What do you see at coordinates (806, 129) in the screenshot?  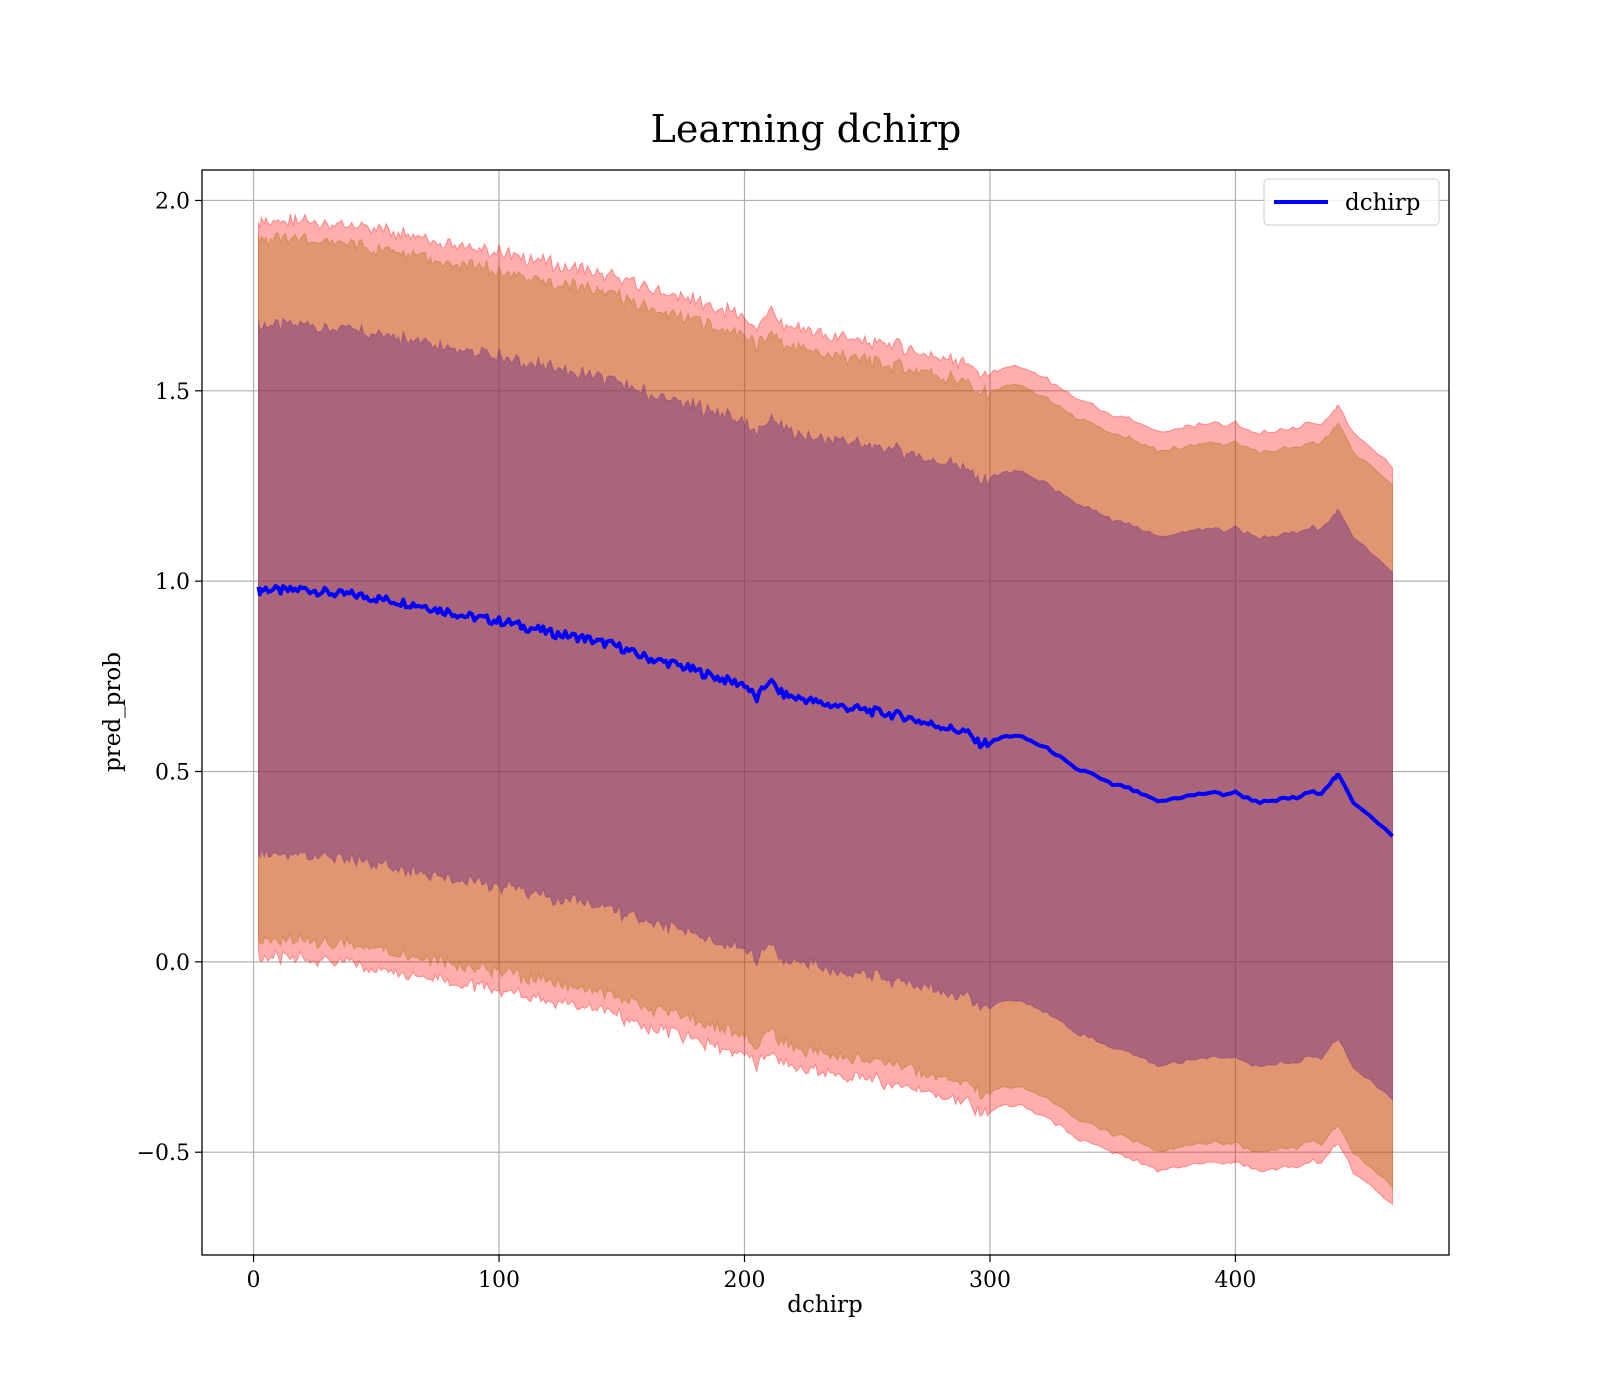 I see `chart-title: Learning dchirp` at bounding box center [806, 129].